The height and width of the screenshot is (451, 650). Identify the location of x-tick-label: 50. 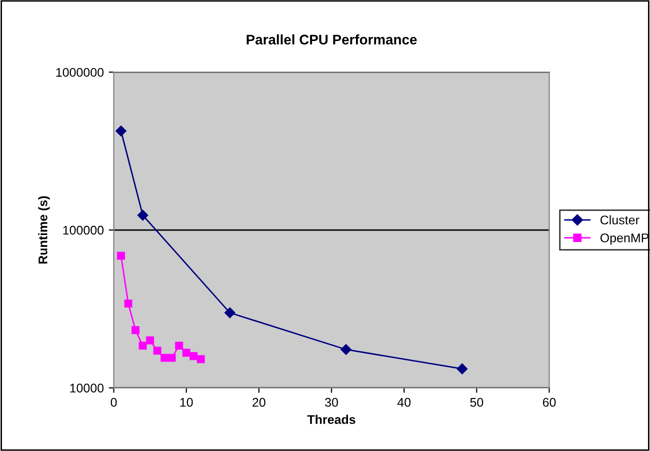
(477, 402).